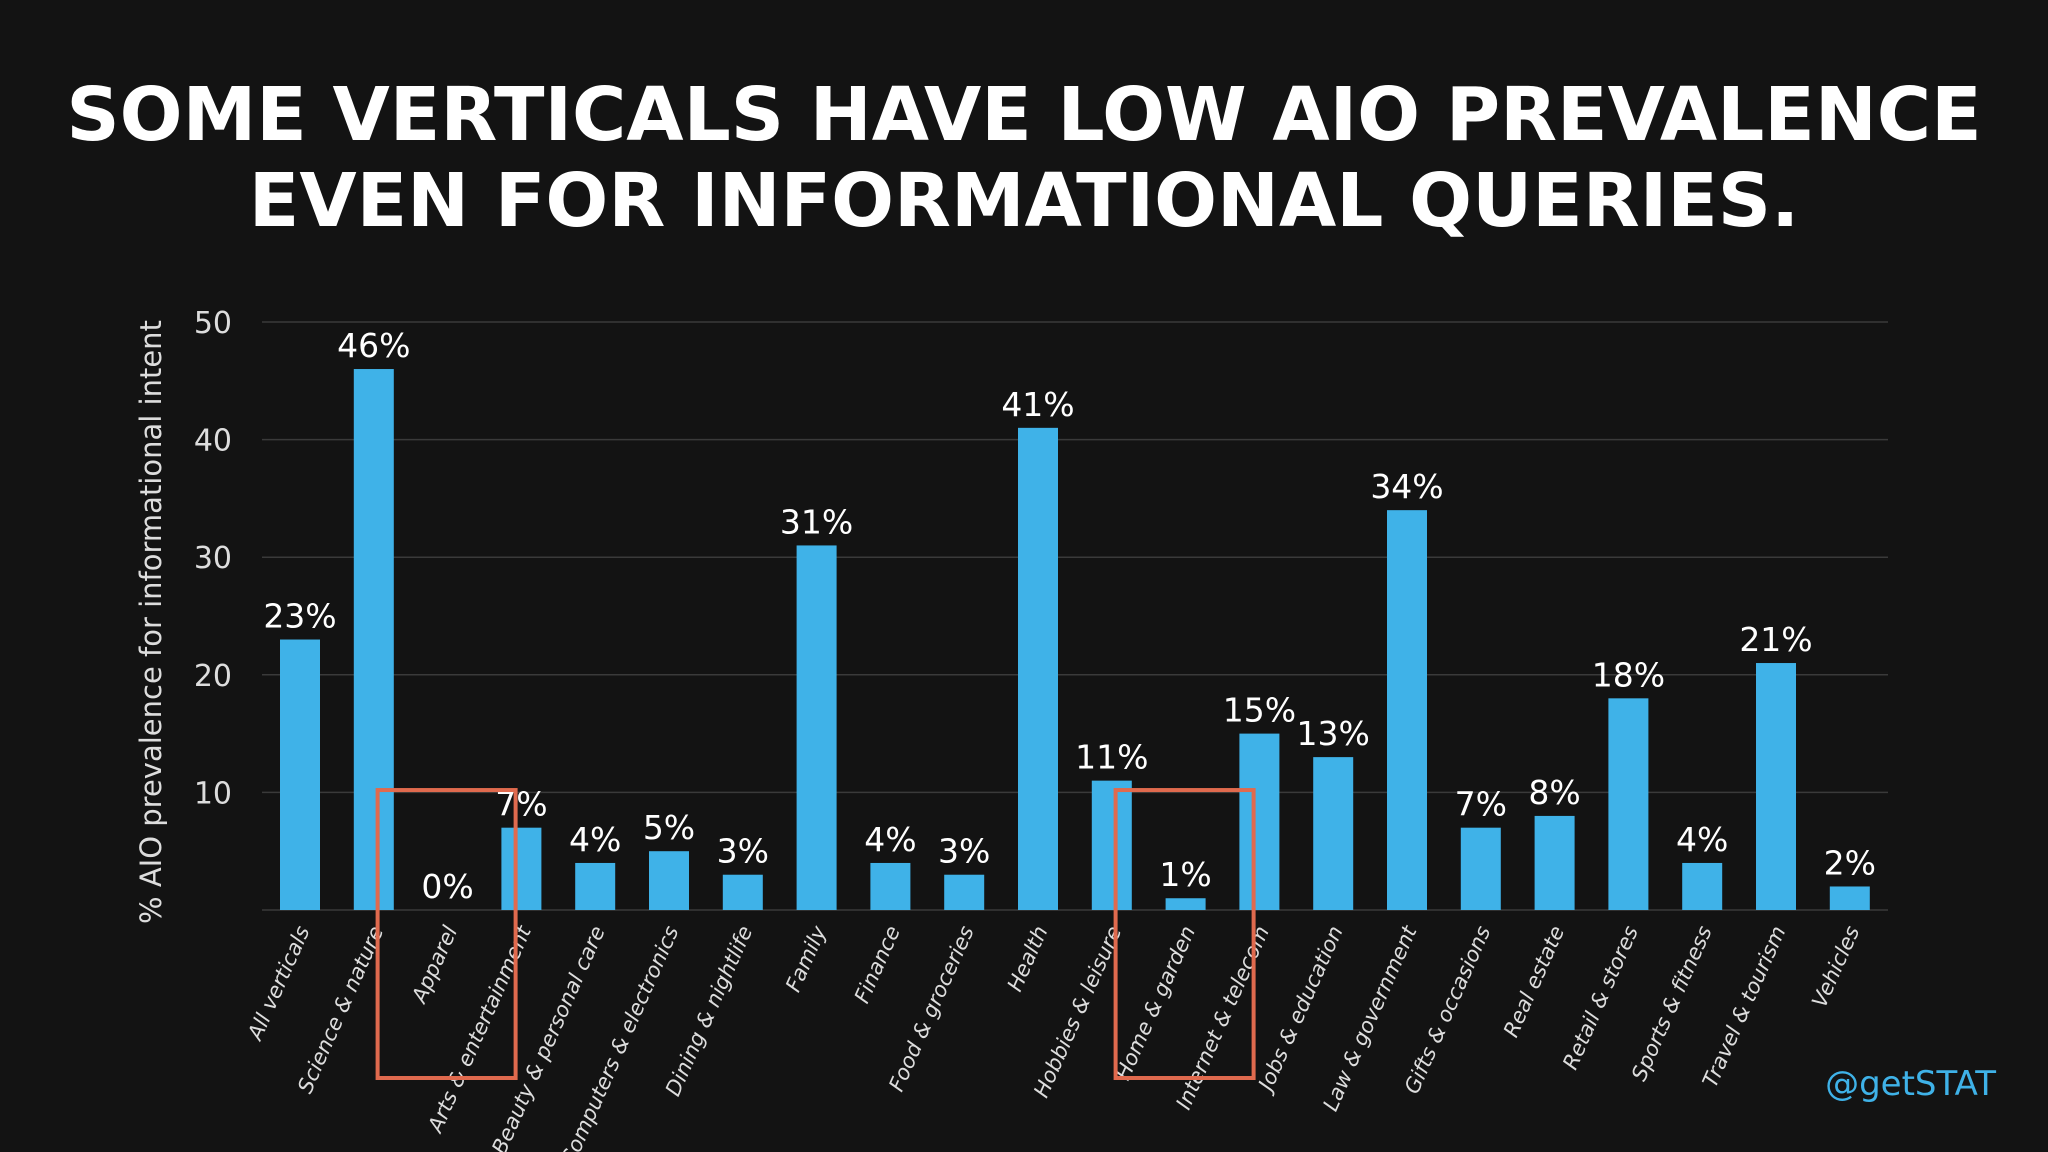 The image size is (2048, 1152). Describe the element at coordinates (1534, 981) in the screenshot. I see `category-label: Real estate` at that location.